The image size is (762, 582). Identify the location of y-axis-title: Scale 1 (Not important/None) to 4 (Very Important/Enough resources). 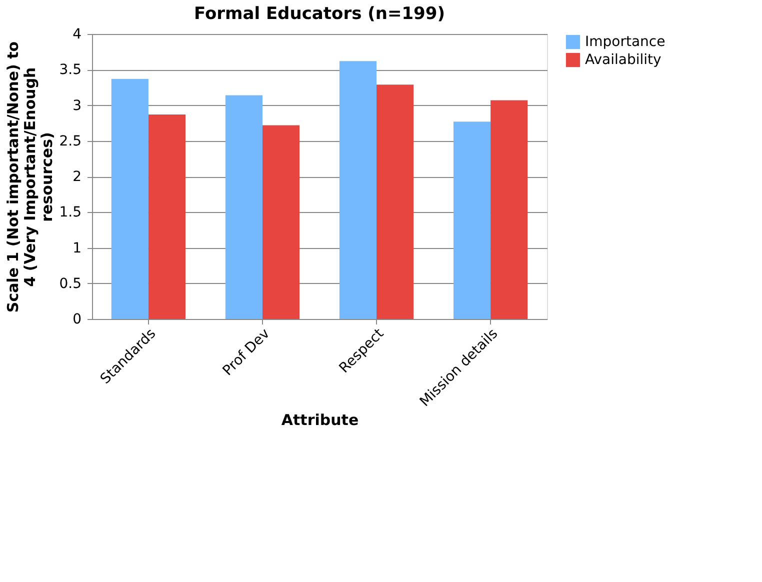
(30, 177).